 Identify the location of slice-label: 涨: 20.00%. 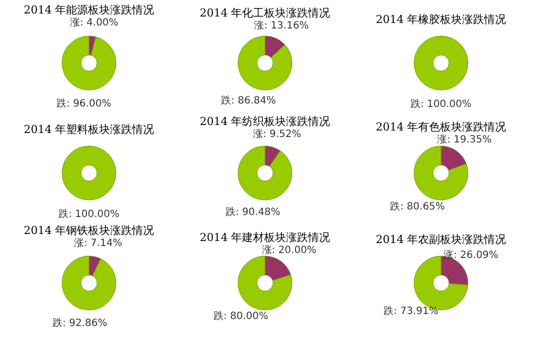
(289, 250).